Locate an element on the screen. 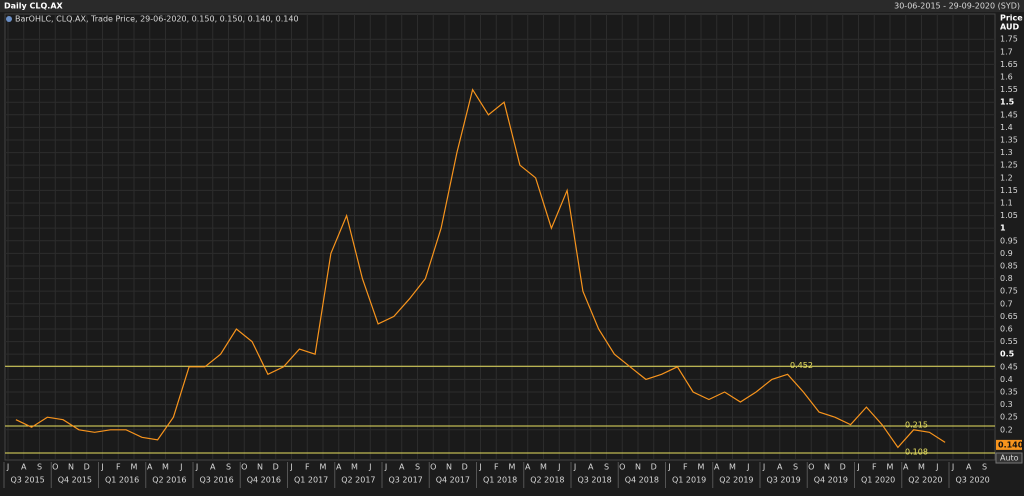 The image size is (1024, 496). y-tick-label: 0.3 is located at coordinates (1006, 404).